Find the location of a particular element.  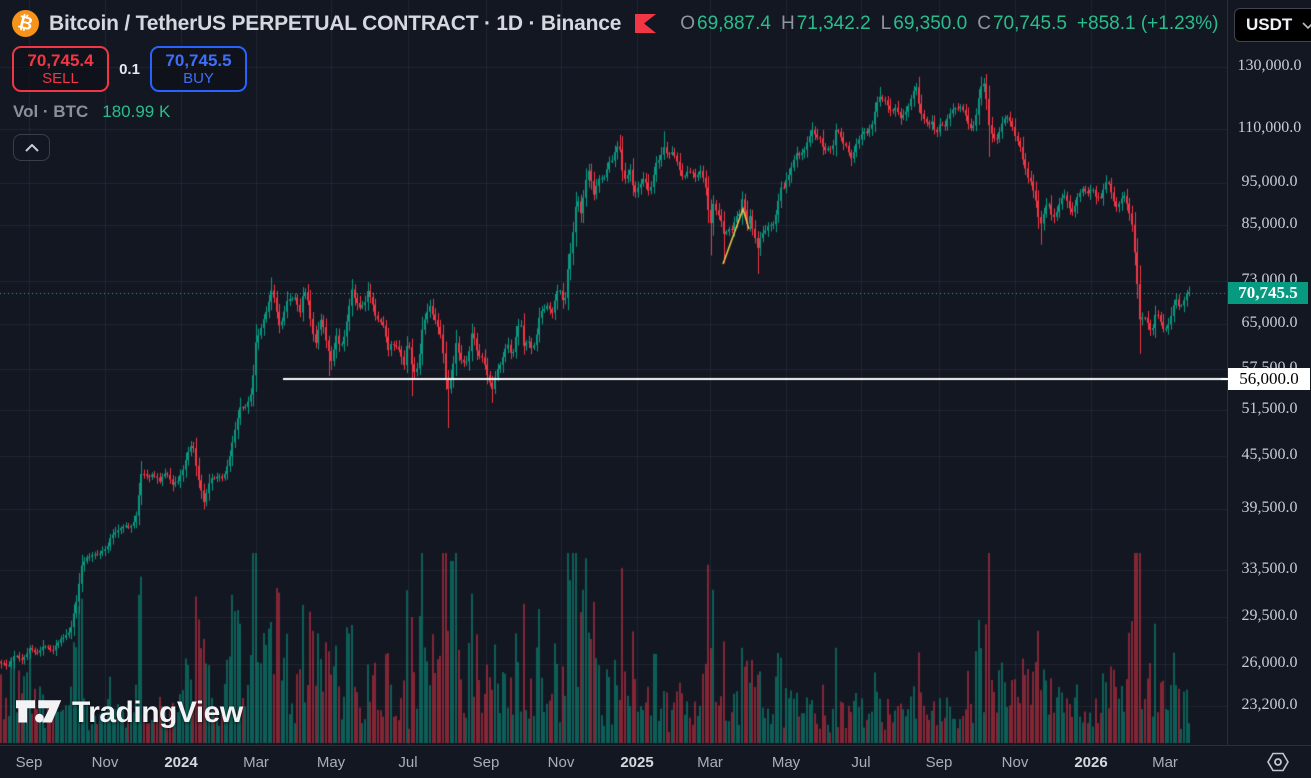

close-label: C is located at coordinates (984, 23).